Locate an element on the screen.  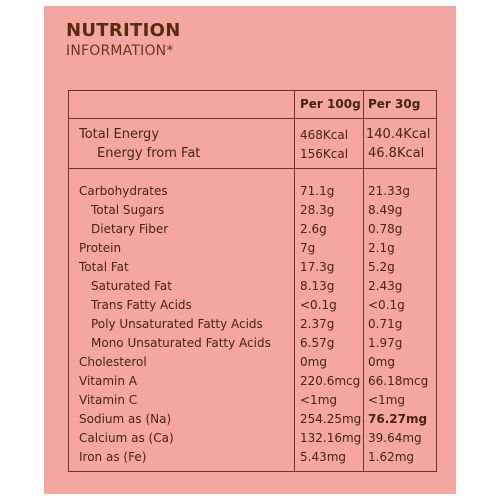
row-value-per100: 17.3g is located at coordinates (317, 267).